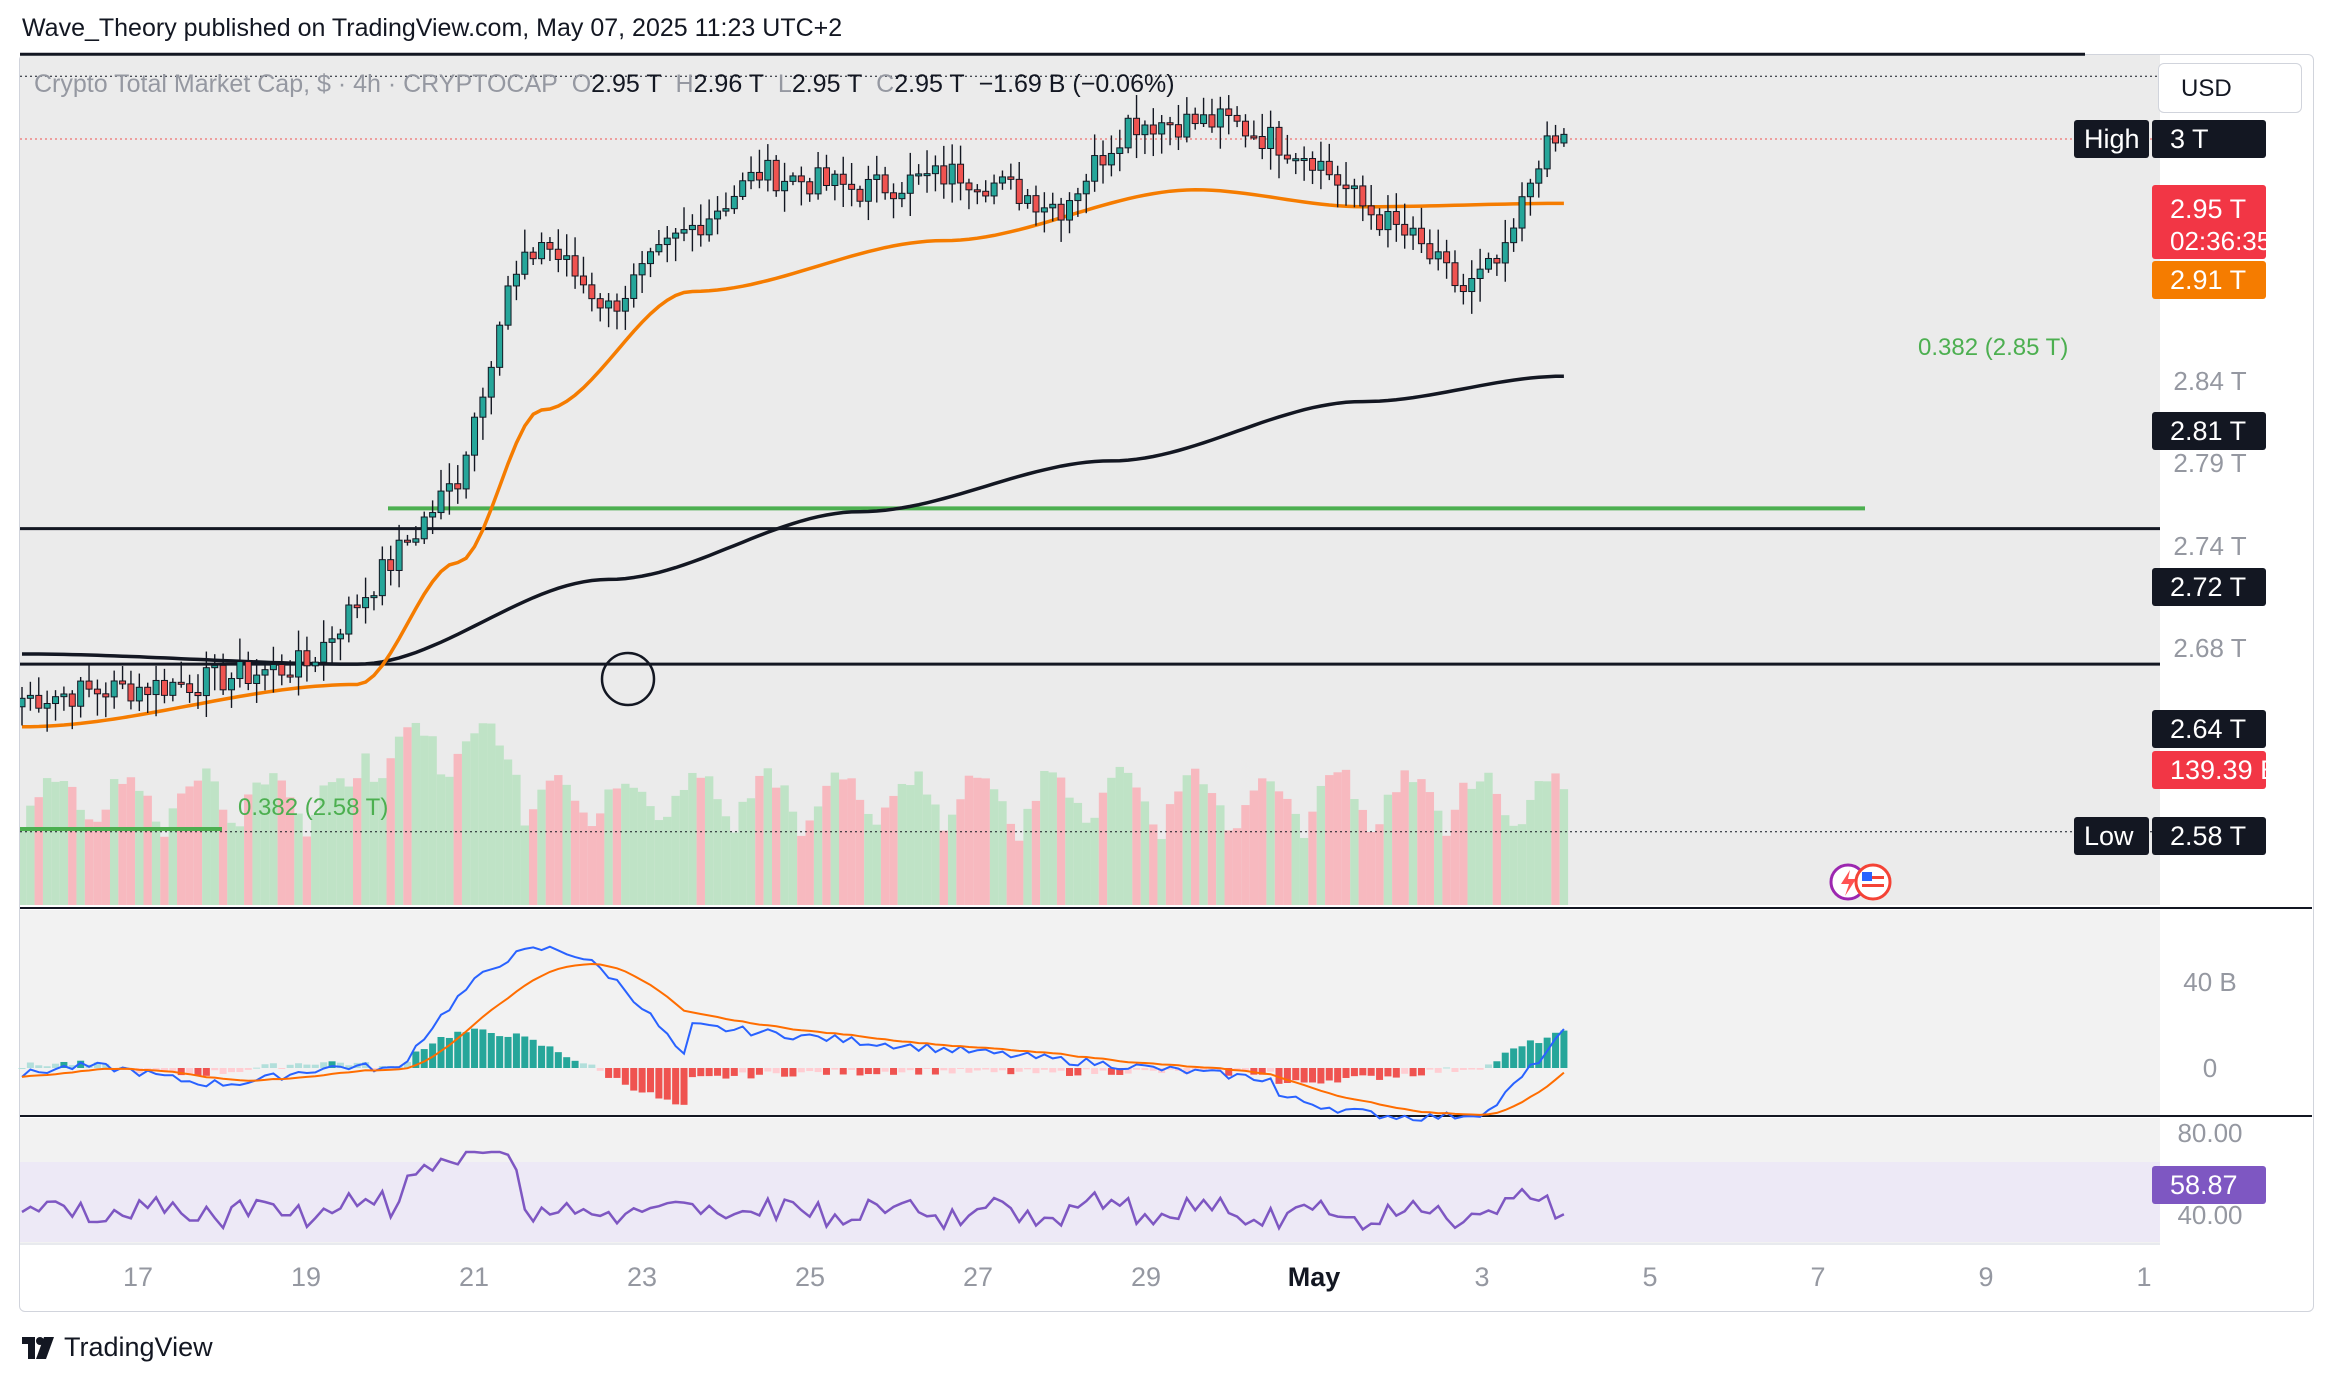 The width and height of the screenshot is (2332, 1378). Describe the element at coordinates (2209, 836) in the screenshot. I see `level-tag` at that location.